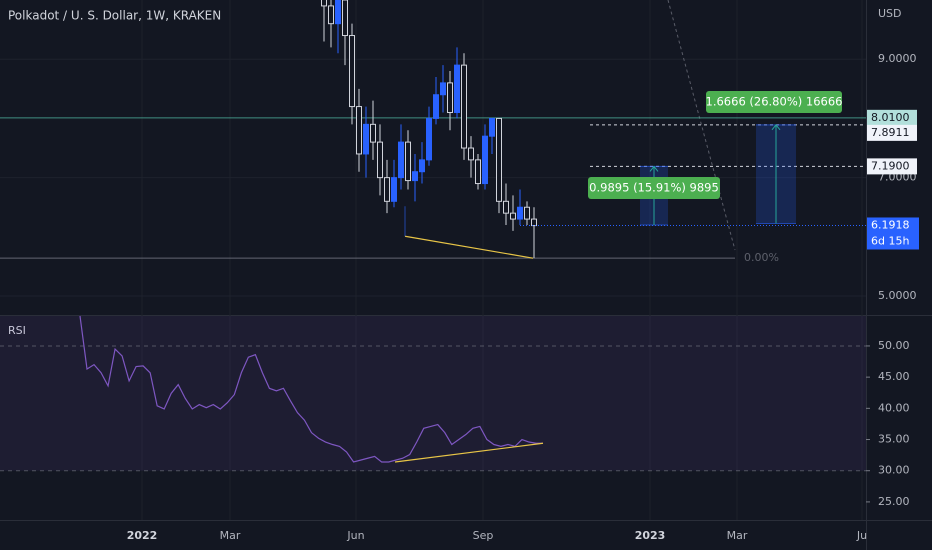 This screenshot has width=932, height=550. I want to click on last-price-tag, so click(893, 233).